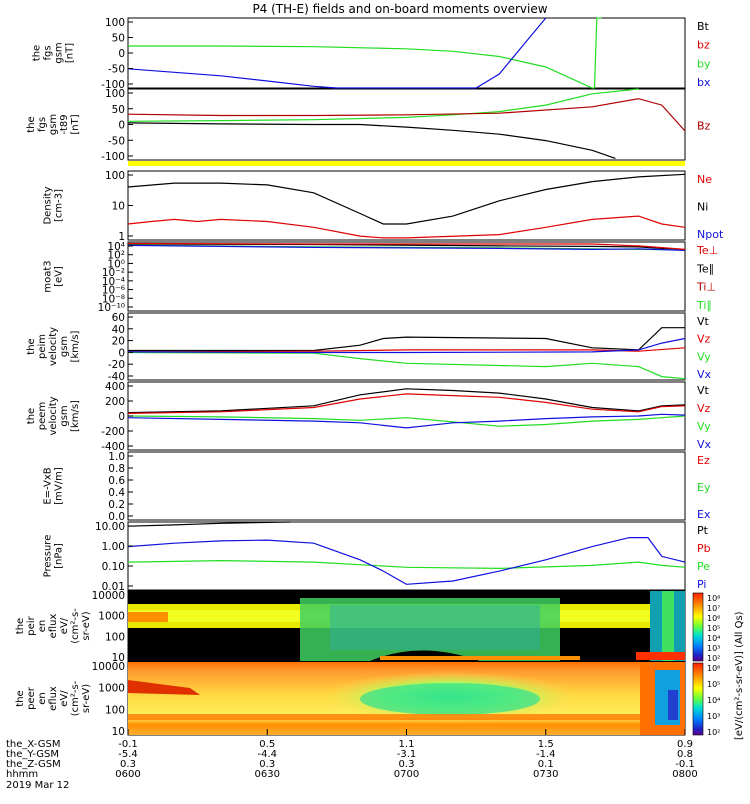  Describe the element at coordinates (111, 308) in the screenshot. I see `ytick-label: 10⁻¹⁰` at that location.